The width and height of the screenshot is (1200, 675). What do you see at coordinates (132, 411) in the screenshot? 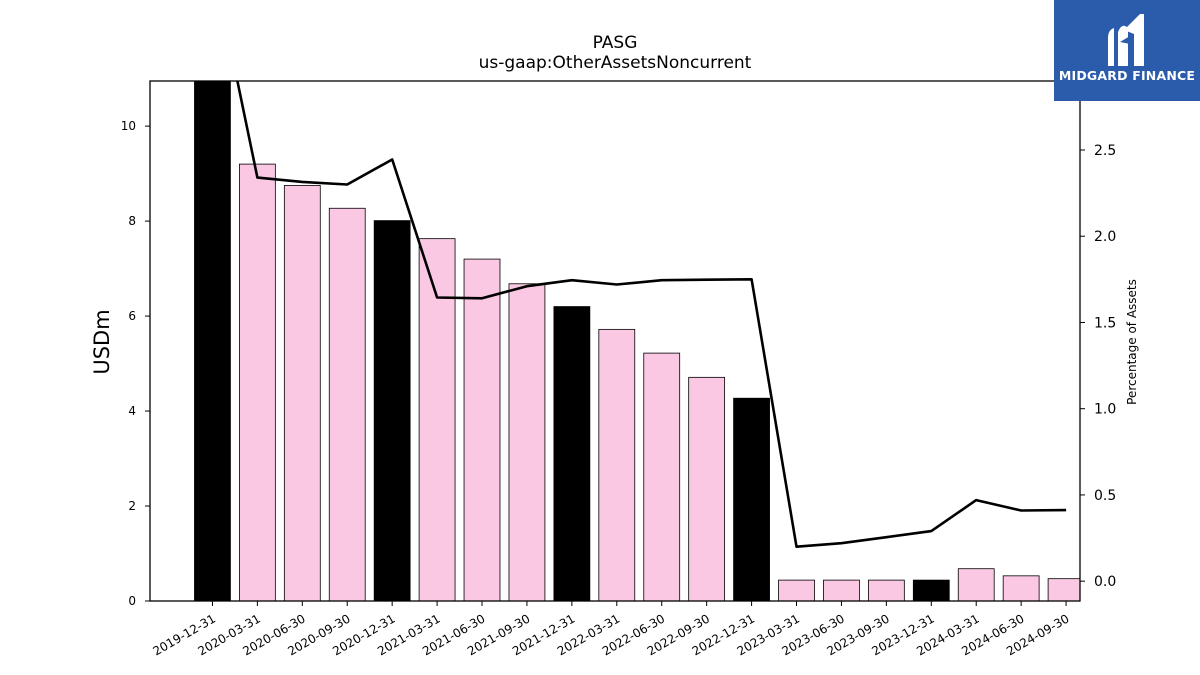
I see `y-tick-label: 4` at bounding box center [132, 411].